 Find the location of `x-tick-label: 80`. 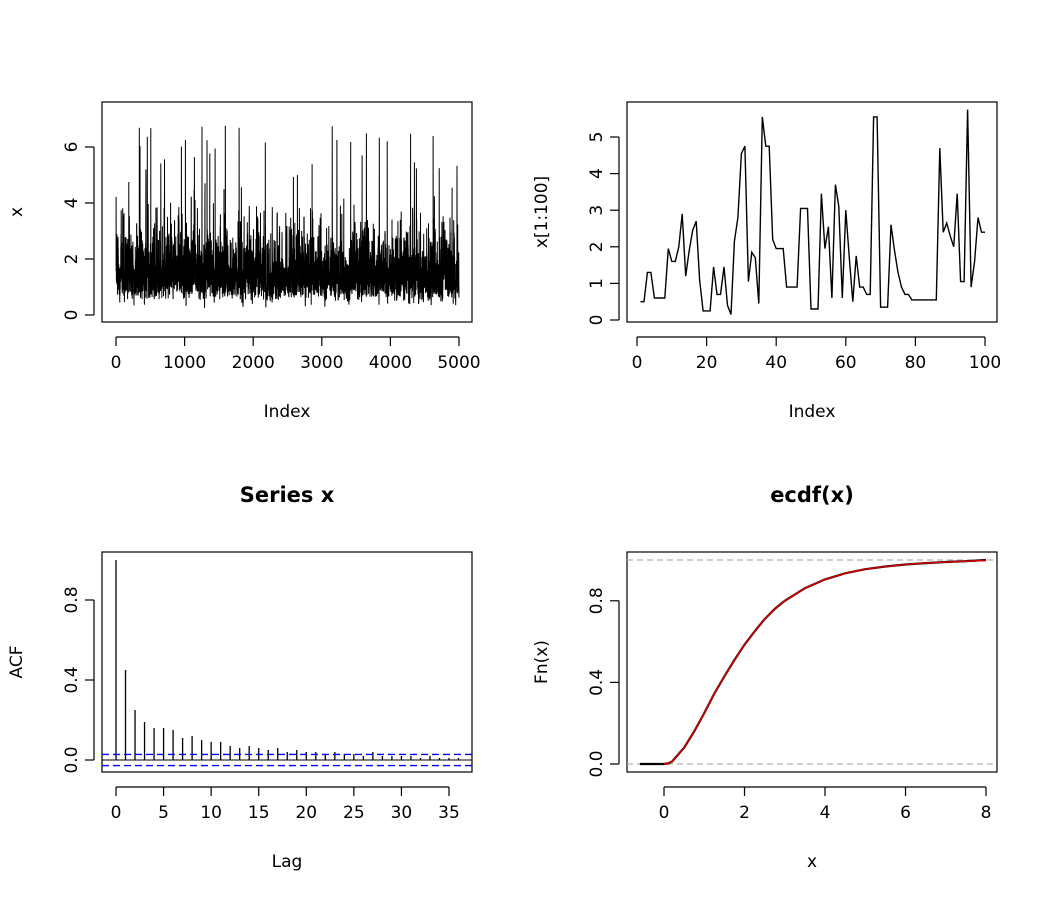

x-tick-label: 80 is located at coordinates (916, 363).